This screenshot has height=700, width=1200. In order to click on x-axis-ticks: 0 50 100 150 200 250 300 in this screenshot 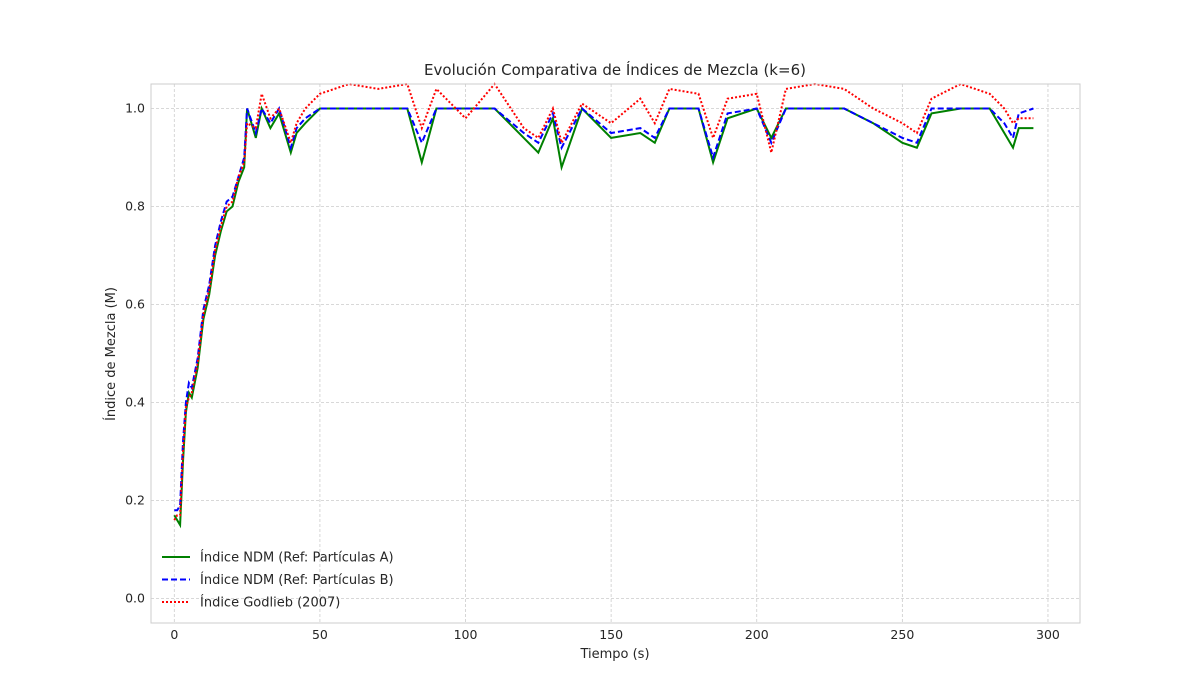, I will do `click(615, 634)`.